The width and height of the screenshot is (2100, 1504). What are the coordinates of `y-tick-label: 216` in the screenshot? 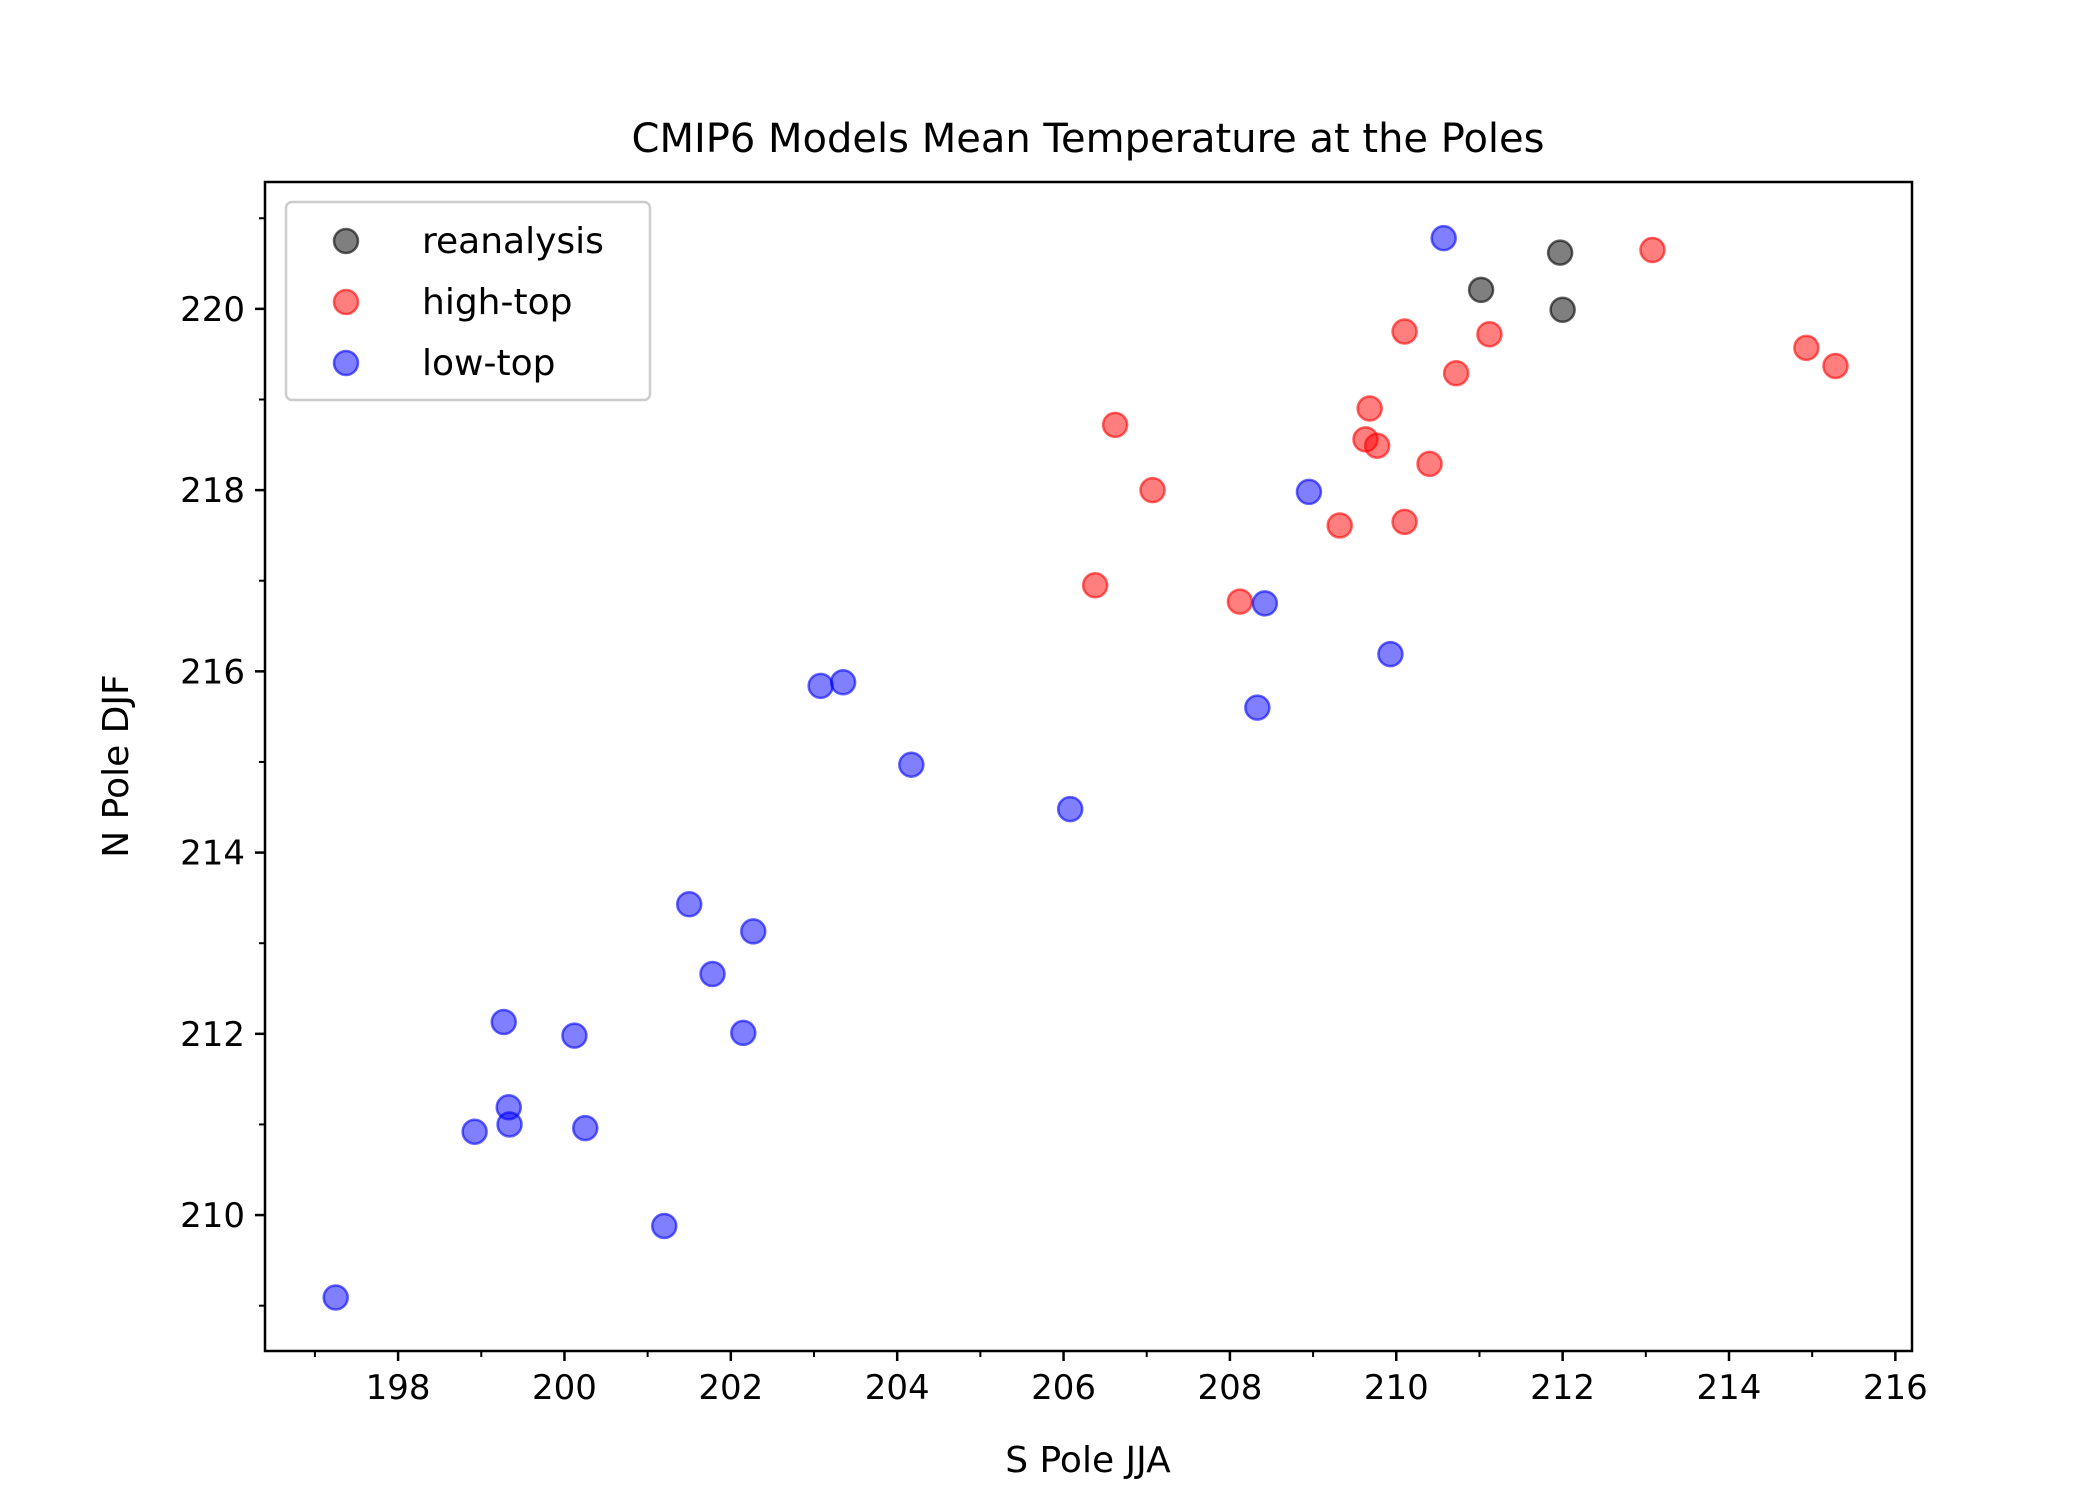 It's located at (212, 672).